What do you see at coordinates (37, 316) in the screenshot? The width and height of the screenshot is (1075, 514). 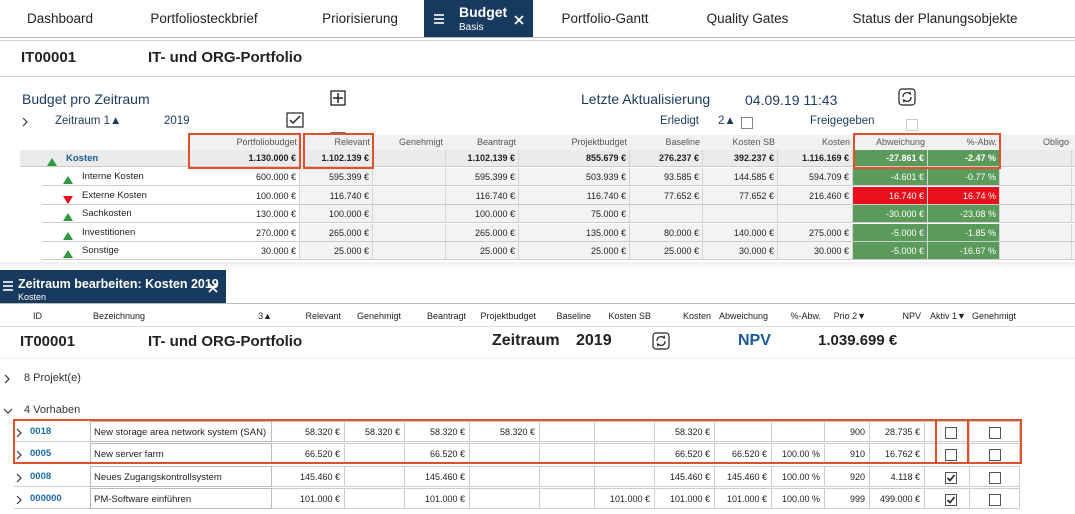 I see `column-header: ID` at bounding box center [37, 316].